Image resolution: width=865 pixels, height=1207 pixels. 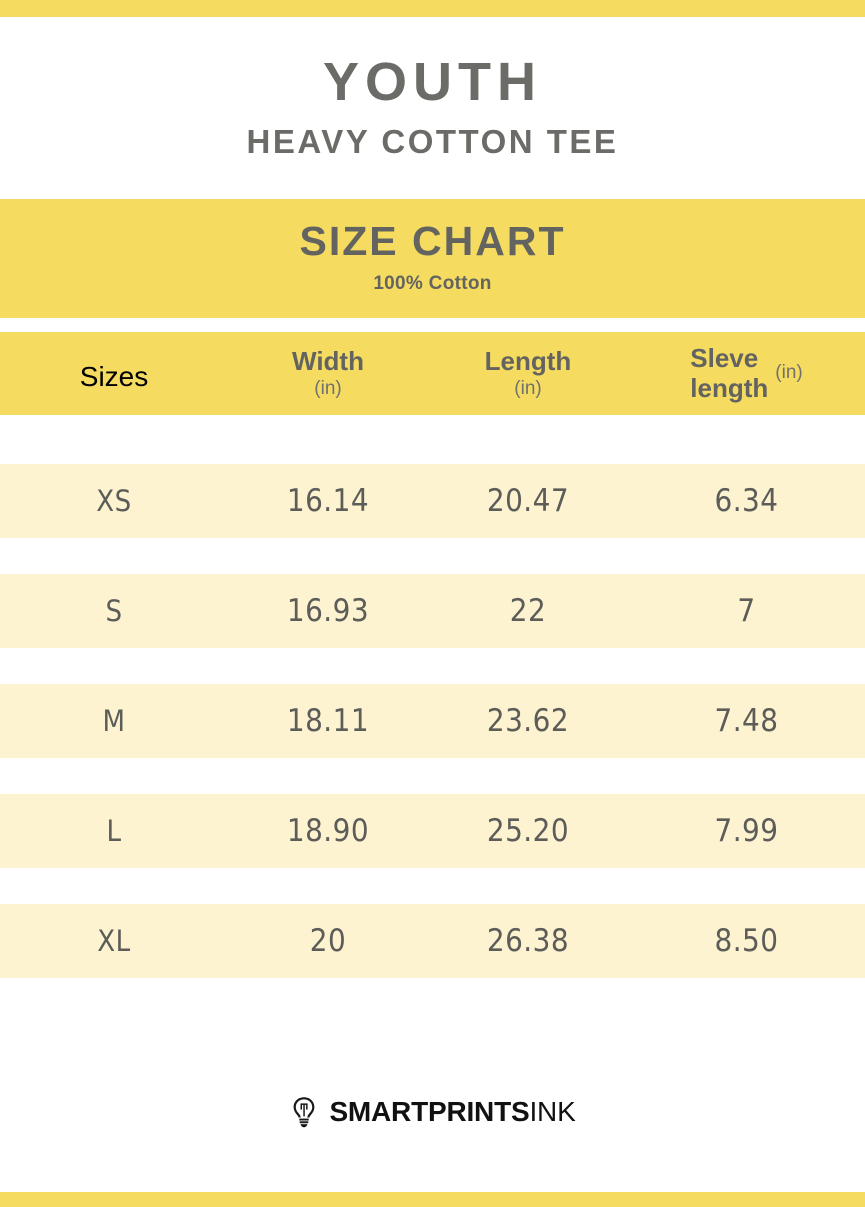 What do you see at coordinates (432, 82) in the screenshot?
I see `page-title: YOUTH` at bounding box center [432, 82].